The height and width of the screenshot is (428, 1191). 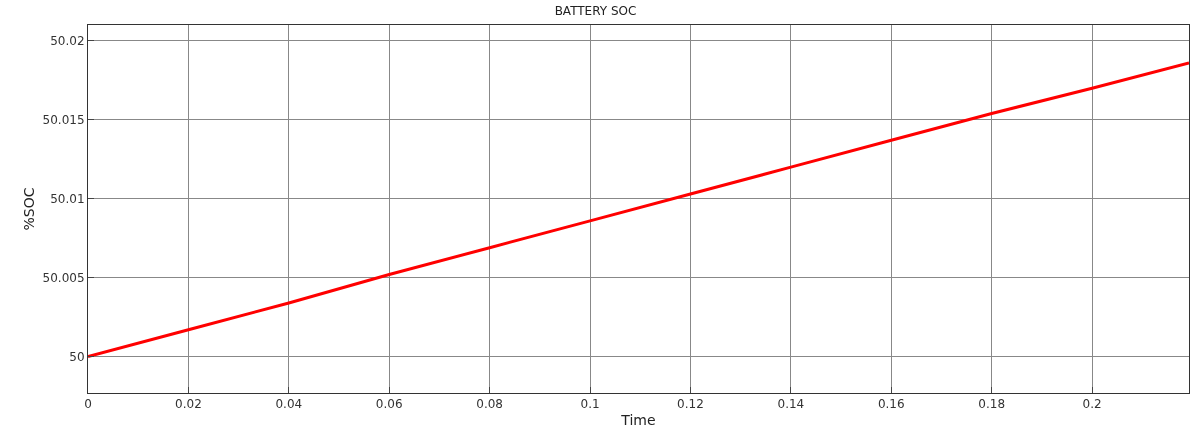 What do you see at coordinates (891, 404) in the screenshot?
I see `x-tick-label: 0.16` at bounding box center [891, 404].